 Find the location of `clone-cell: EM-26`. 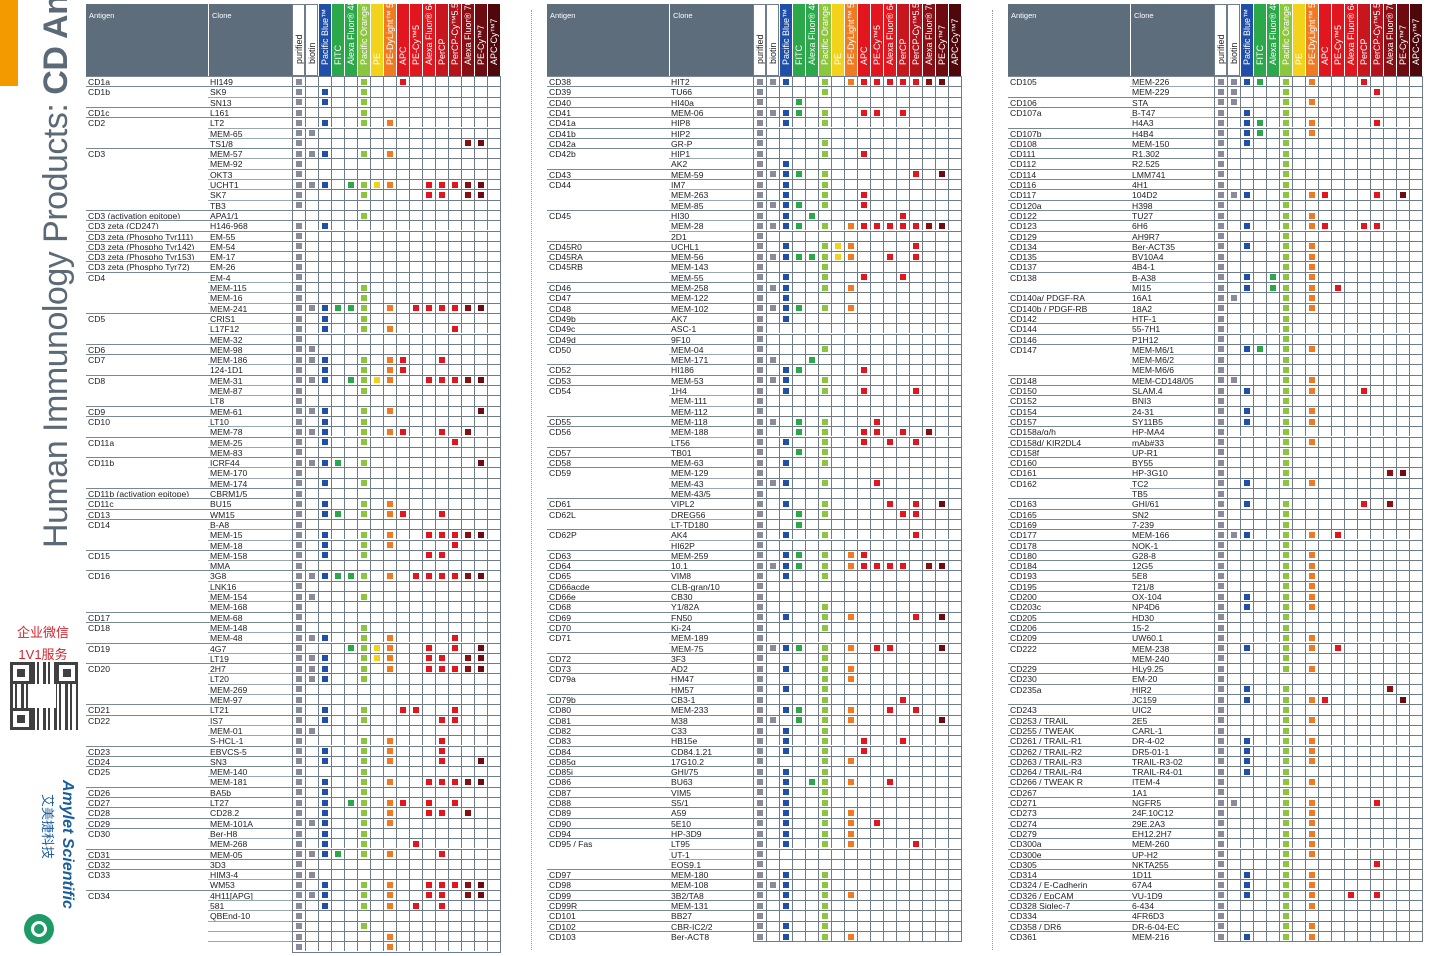

clone-cell: EM-26 is located at coordinates (250, 266).